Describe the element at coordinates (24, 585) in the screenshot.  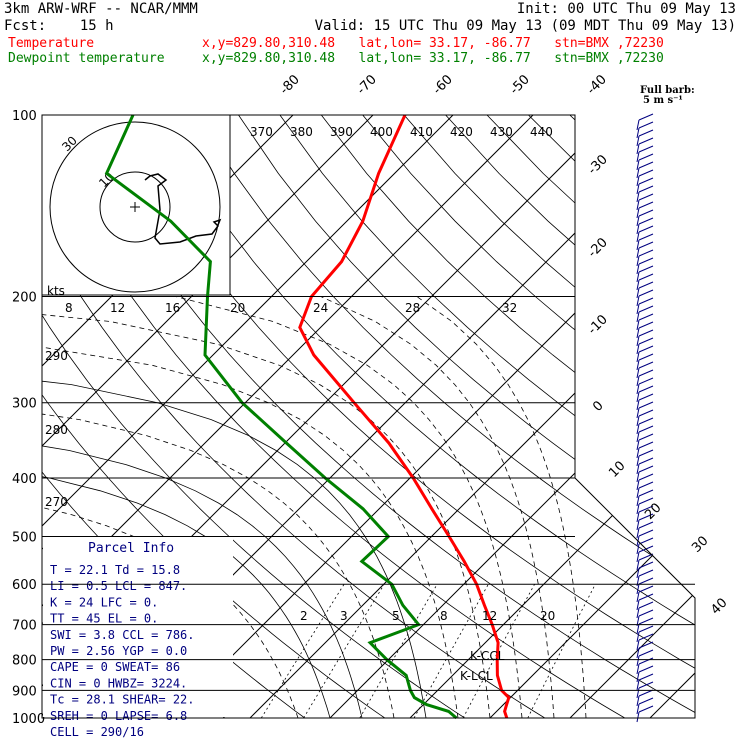
I see `pressure-label: 600` at that location.